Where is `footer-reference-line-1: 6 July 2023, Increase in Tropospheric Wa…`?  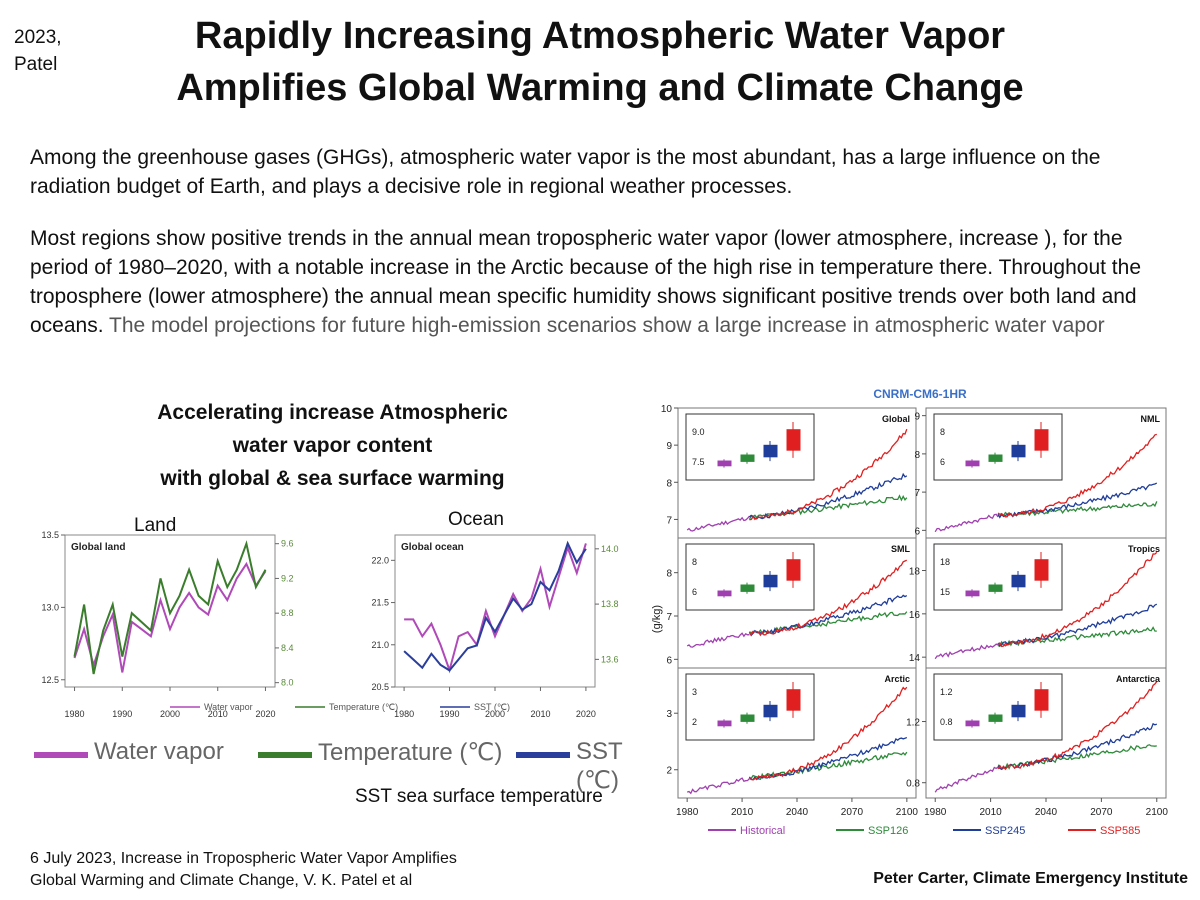 footer-reference-line-1: 6 July 2023, Increase in Tropospheric Wa… is located at coordinates (243, 858).